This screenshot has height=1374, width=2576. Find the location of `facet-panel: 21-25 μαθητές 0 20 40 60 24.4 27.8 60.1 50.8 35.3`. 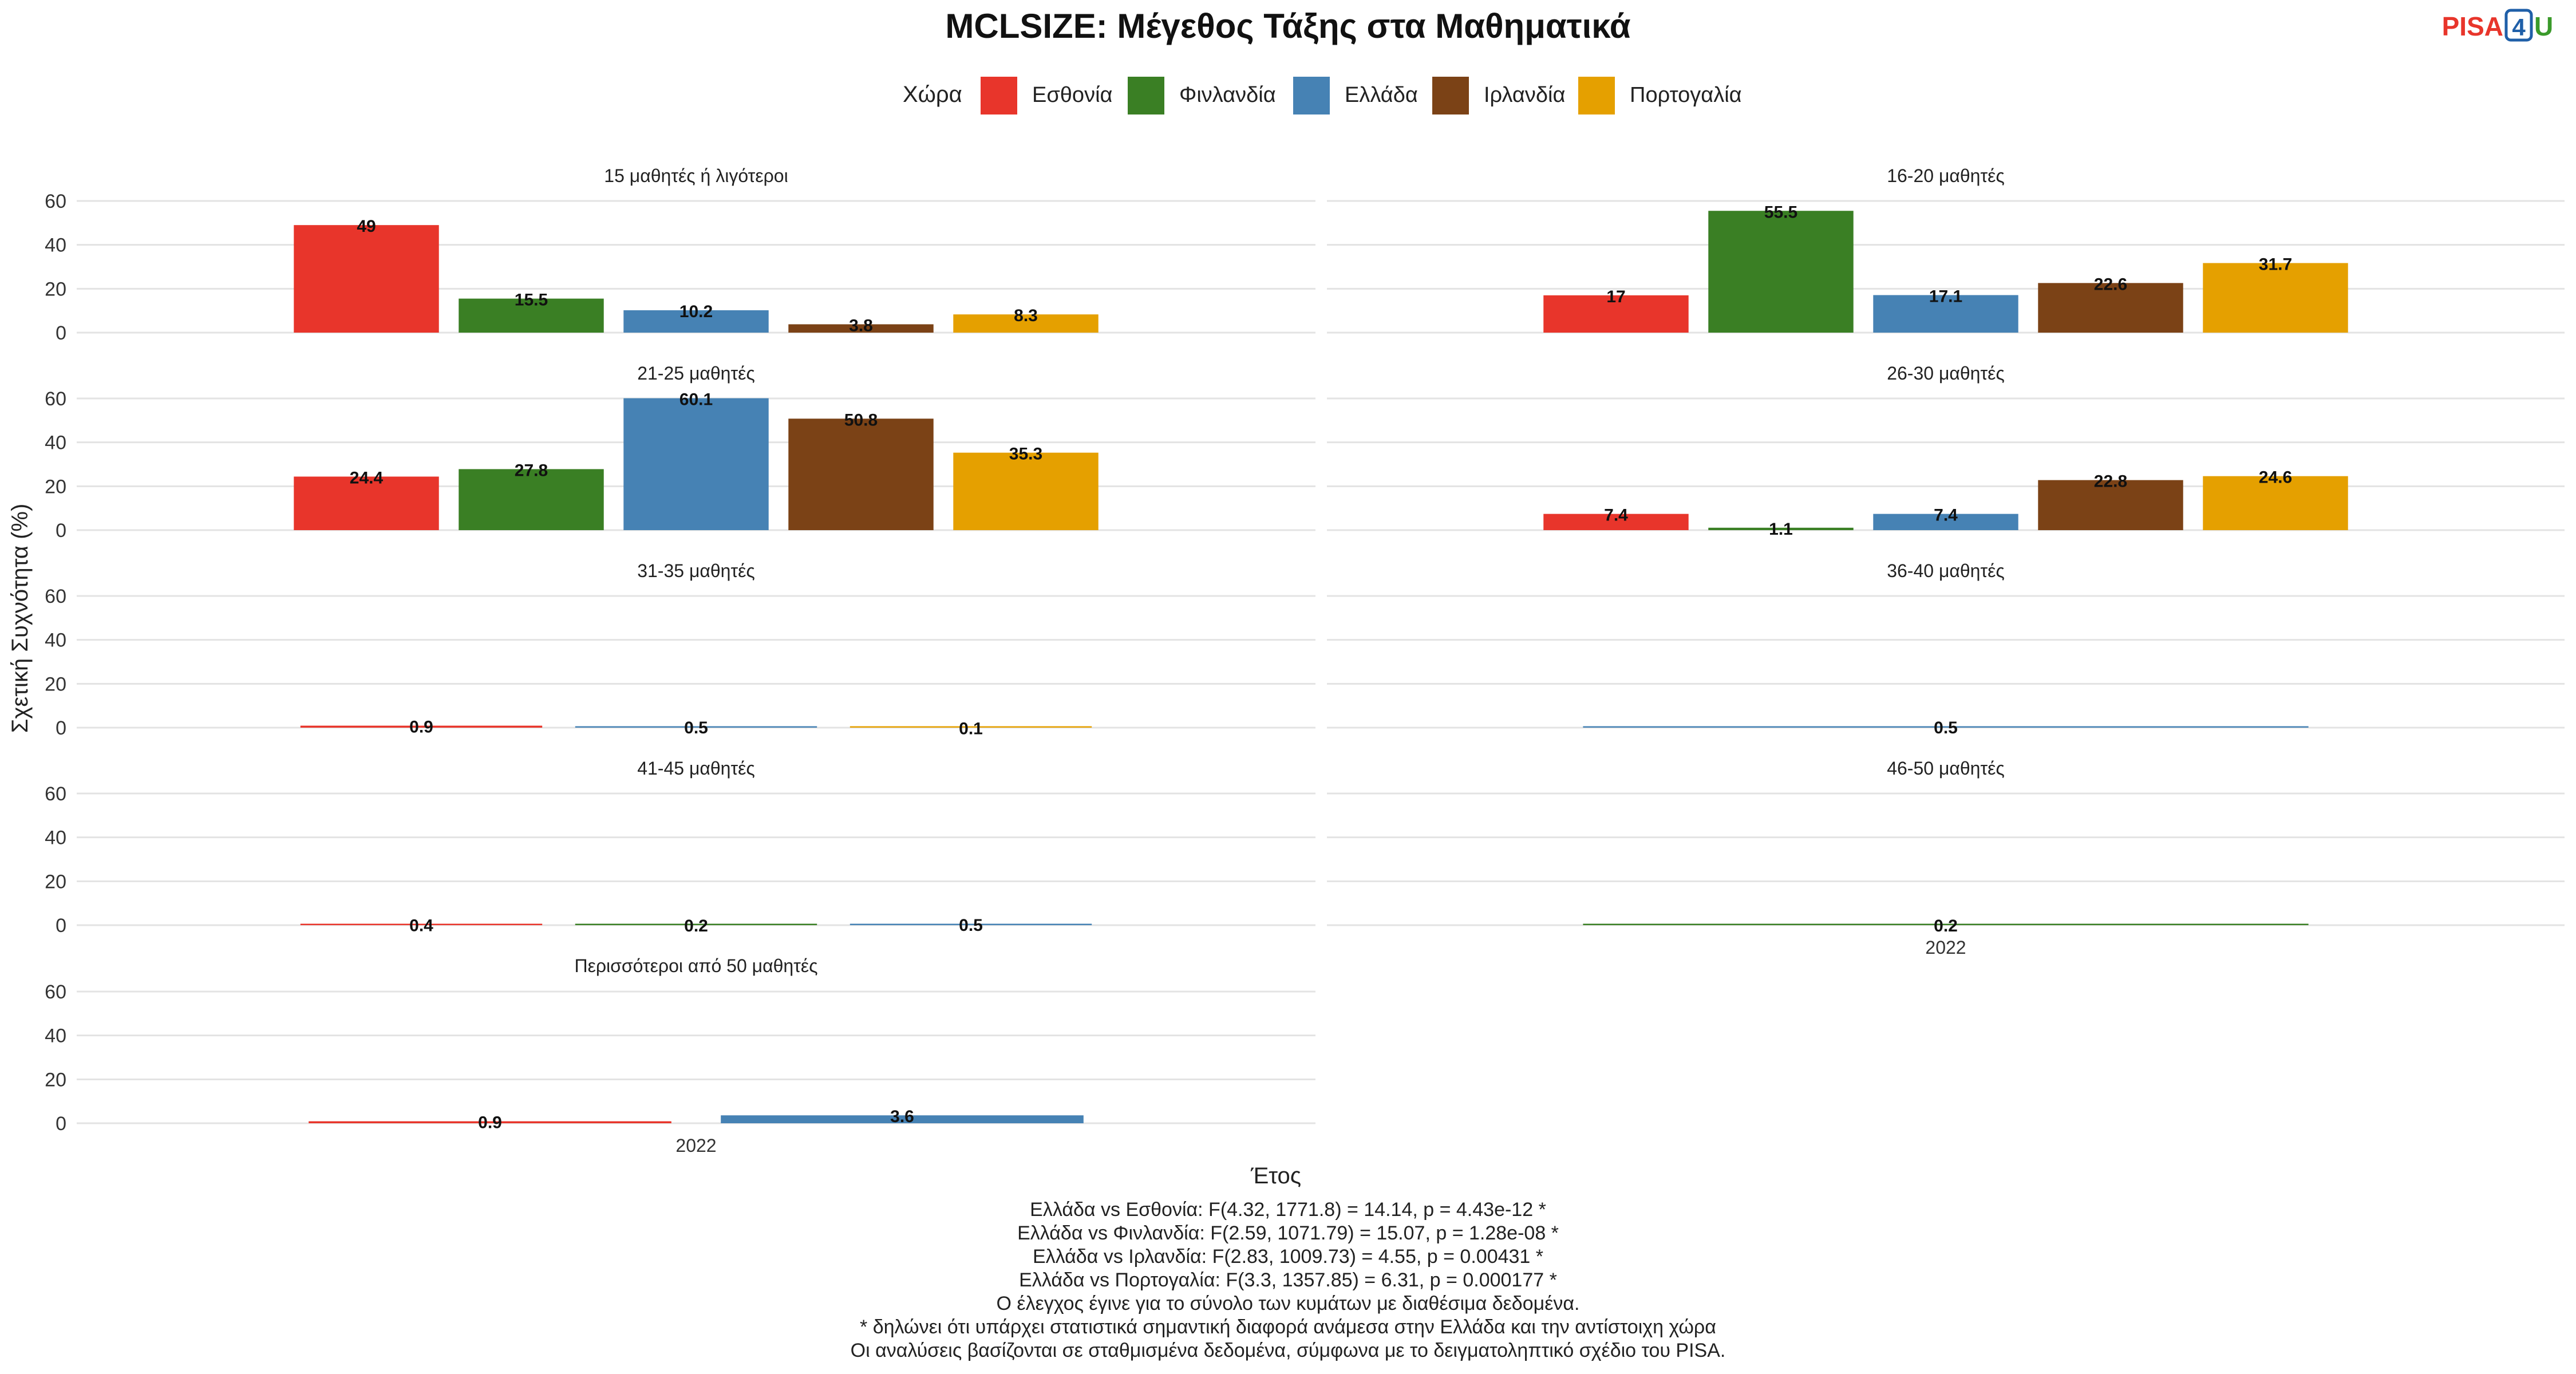

facet-panel: 21-25 μαθητές 0 20 40 60 24.4 27.8 60.1 50.8 35.3 is located at coordinates (680, 453).